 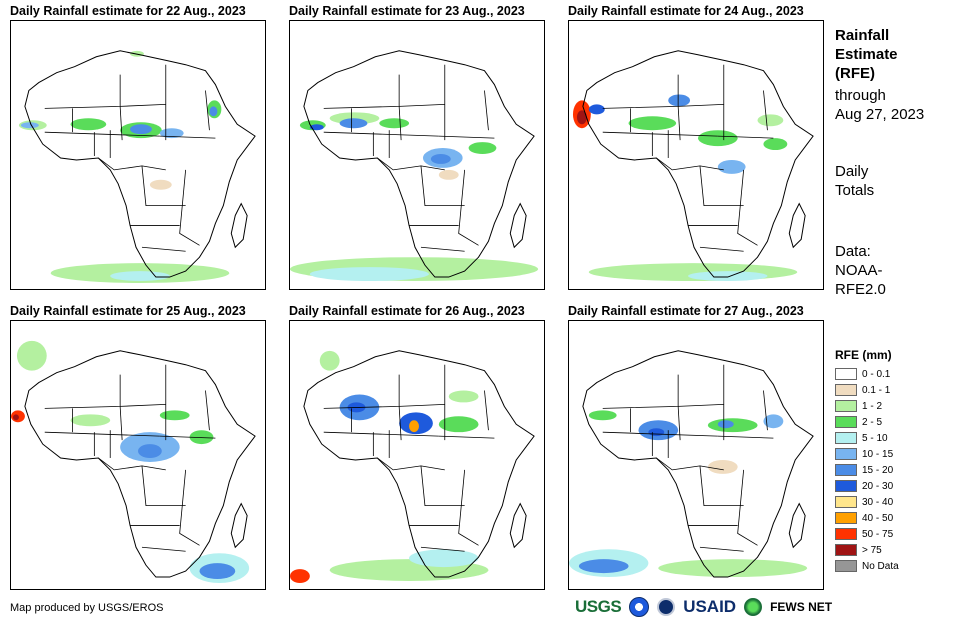 What do you see at coordinates (878, 486) in the screenshot?
I see `legend-label: 20 - 30` at bounding box center [878, 486].